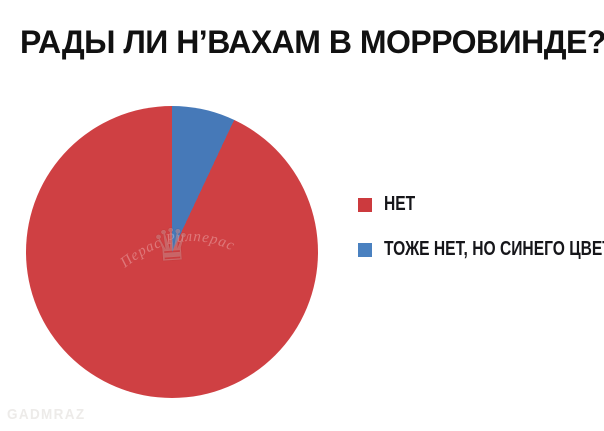 This screenshot has width=604, height=431. What do you see at coordinates (400, 204) in the screenshot?
I see `legend-label-no: НЕТ` at bounding box center [400, 204].